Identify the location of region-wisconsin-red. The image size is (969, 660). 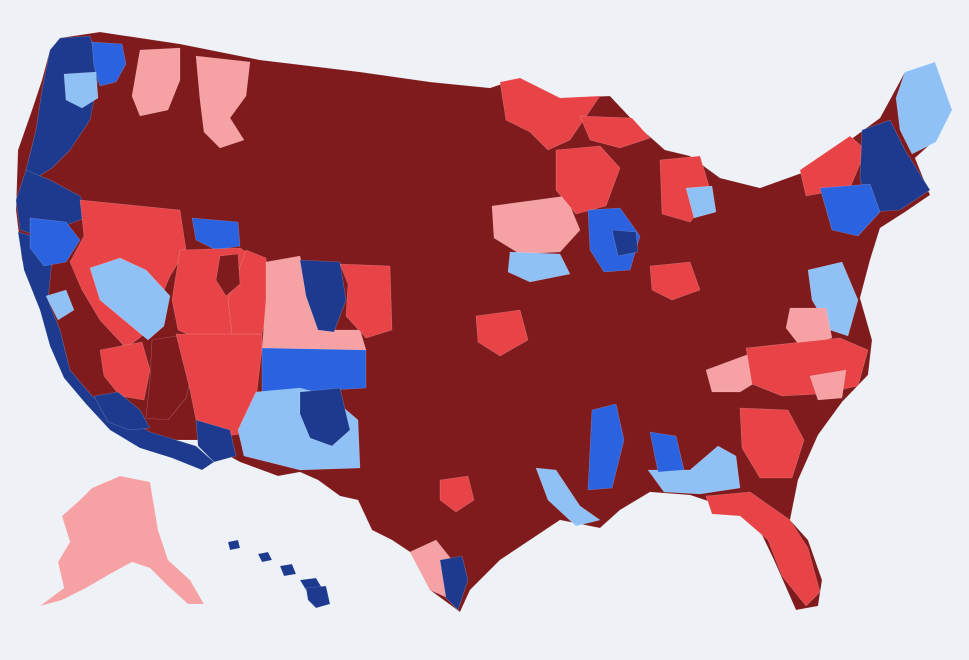
(588, 180).